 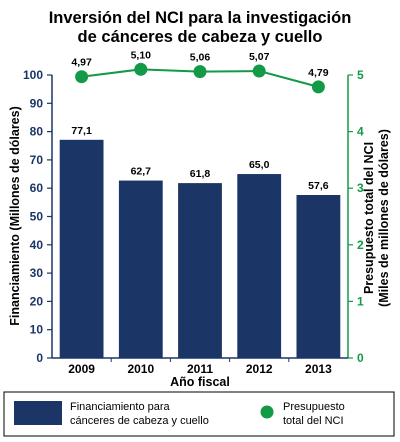 I want to click on bar-2012, so click(x=259, y=266).